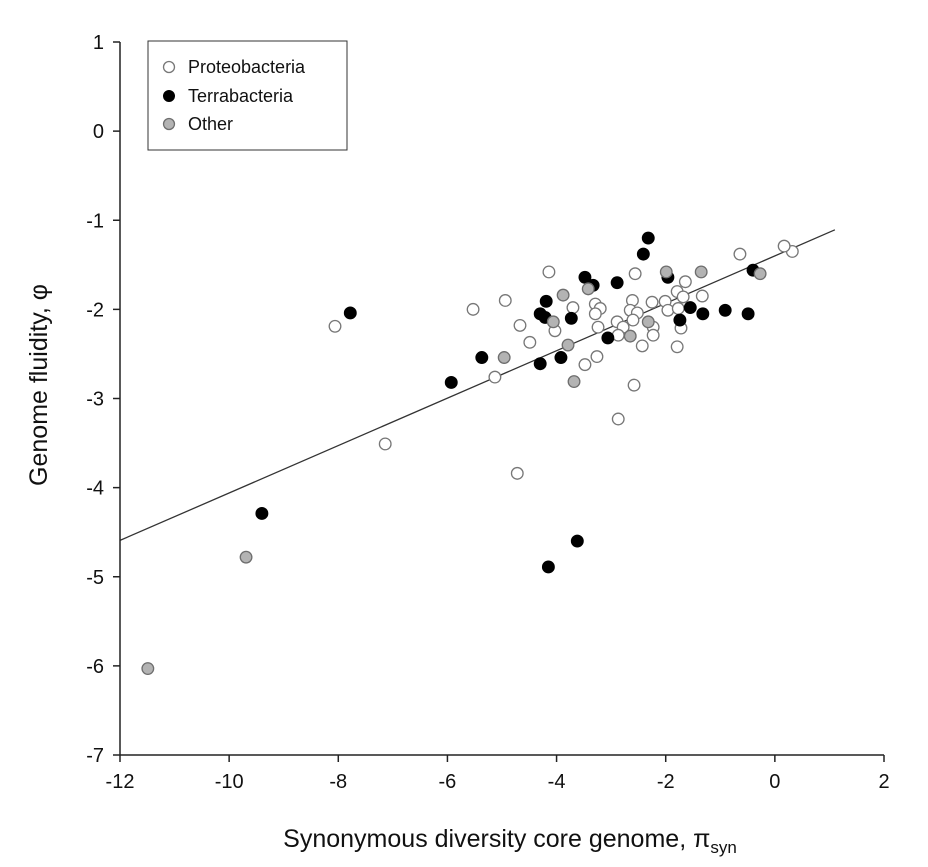 This screenshot has width=928, height=867. What do you see at coordinates (774, 782) in the screenshot?
I see `x-tick-label: 0` at bounding box center [774, 782].